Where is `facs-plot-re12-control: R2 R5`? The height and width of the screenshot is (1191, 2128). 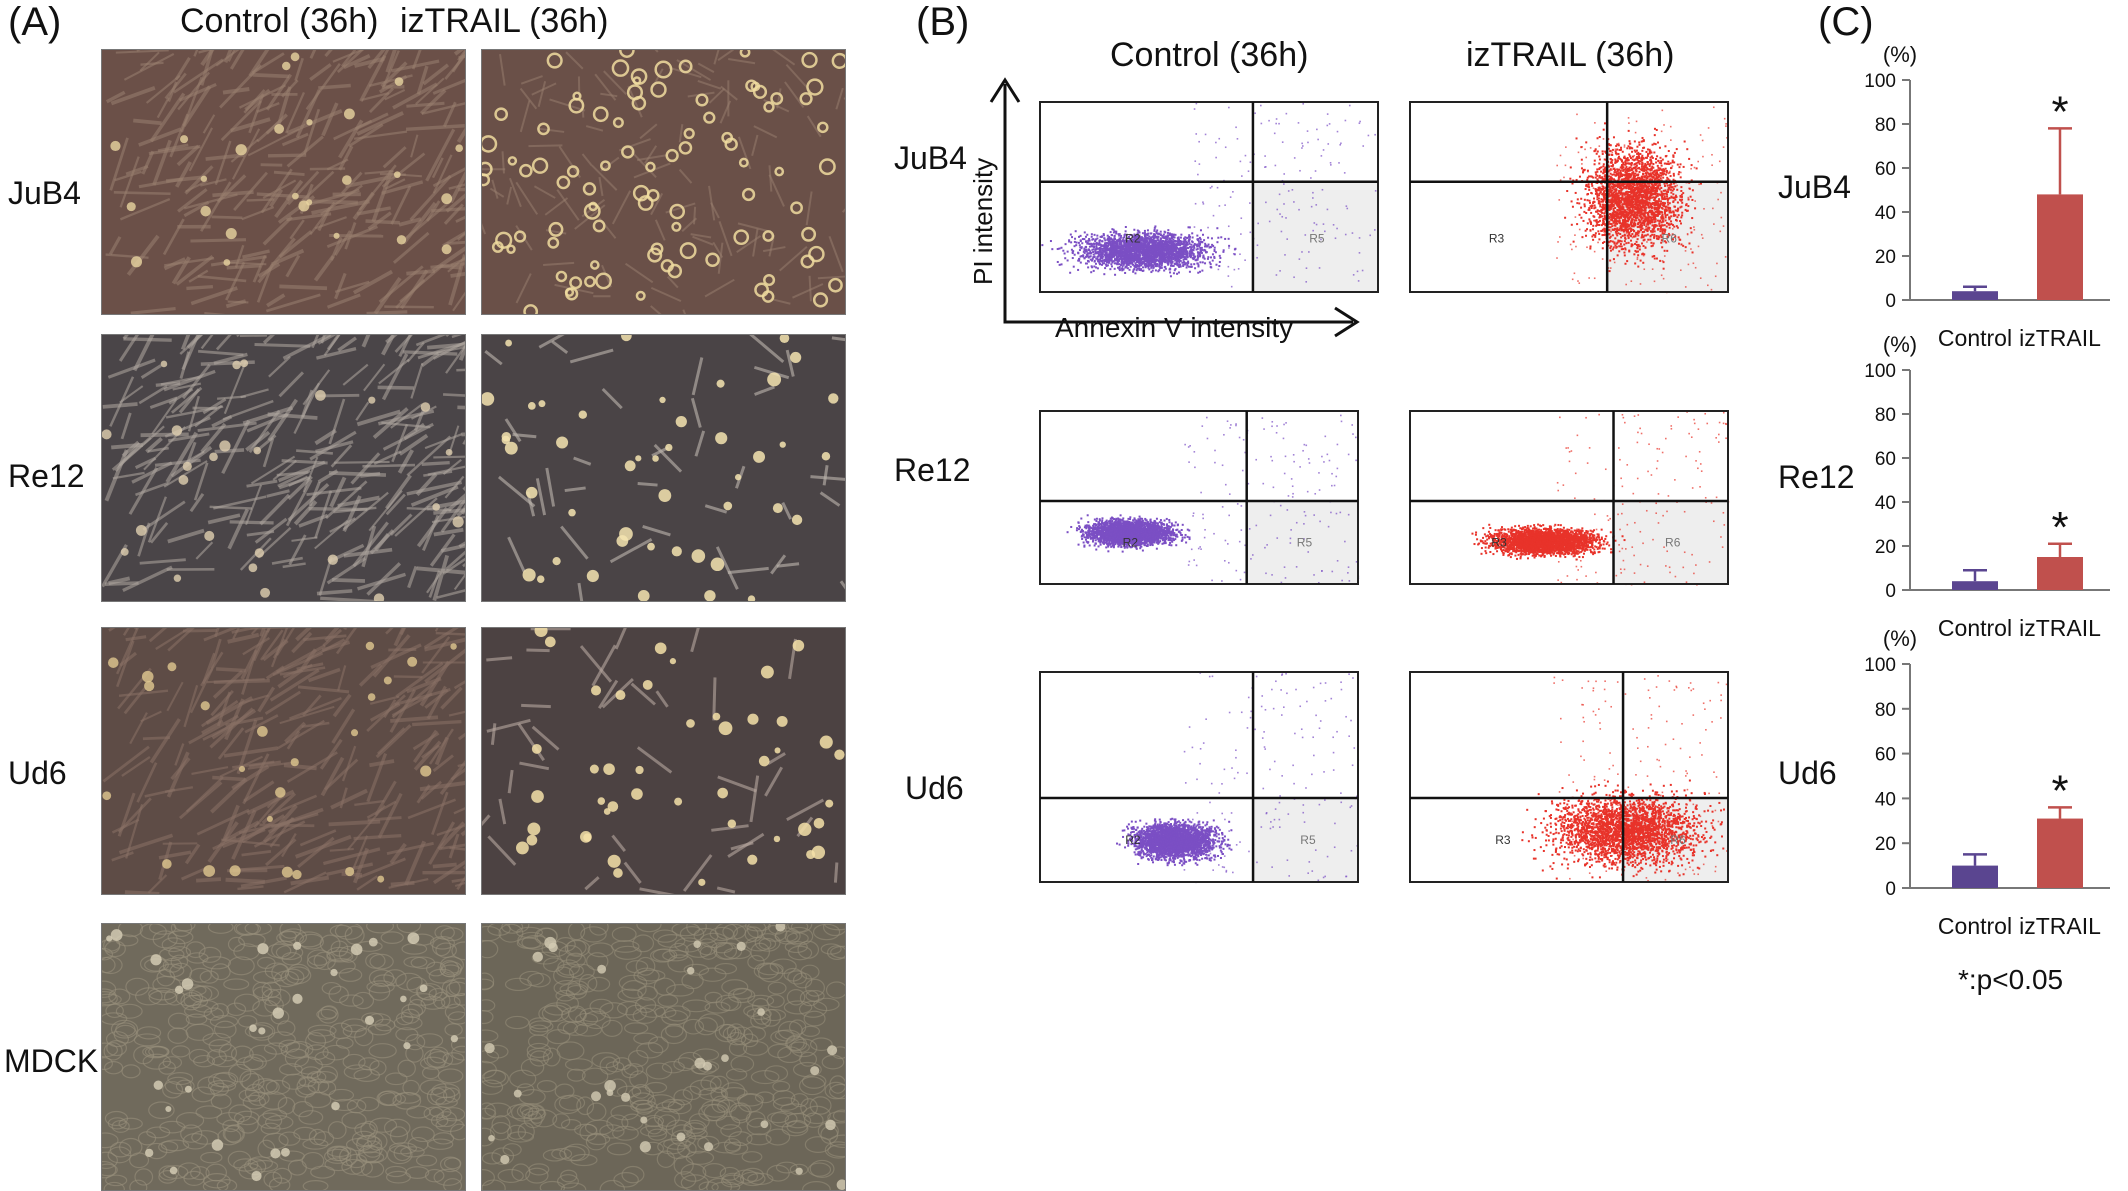 facs-plot-re12-control: R2 R5 is located at coordinates (1199, 497).